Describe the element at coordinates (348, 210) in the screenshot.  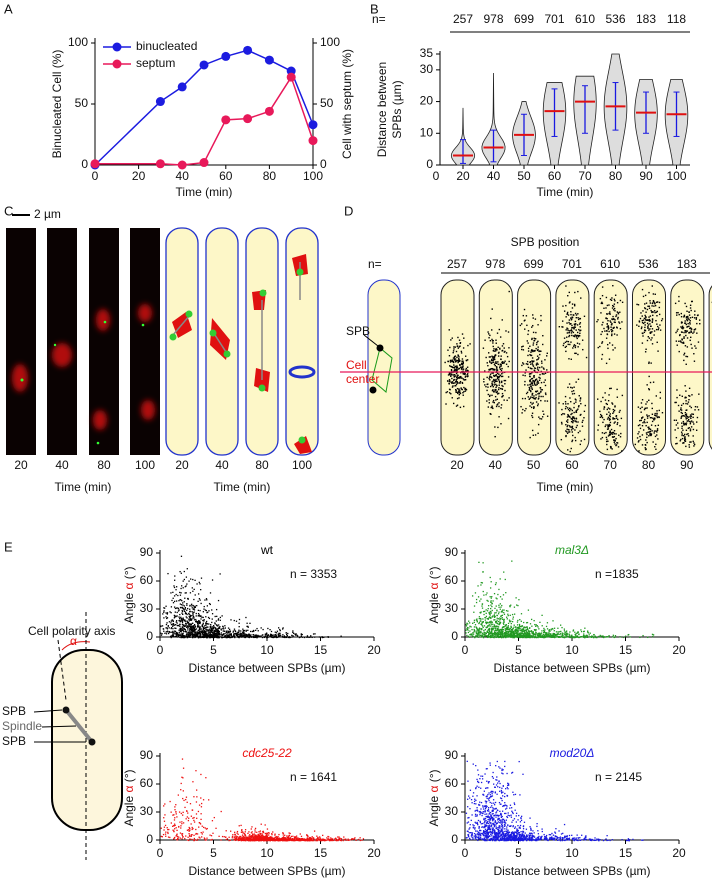
I see `panel-label: D` at that location.